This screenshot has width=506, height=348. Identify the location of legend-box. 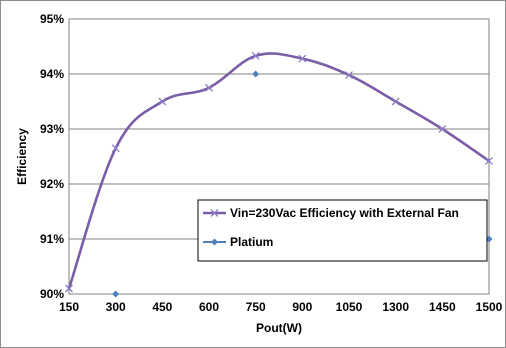
(342, 230).